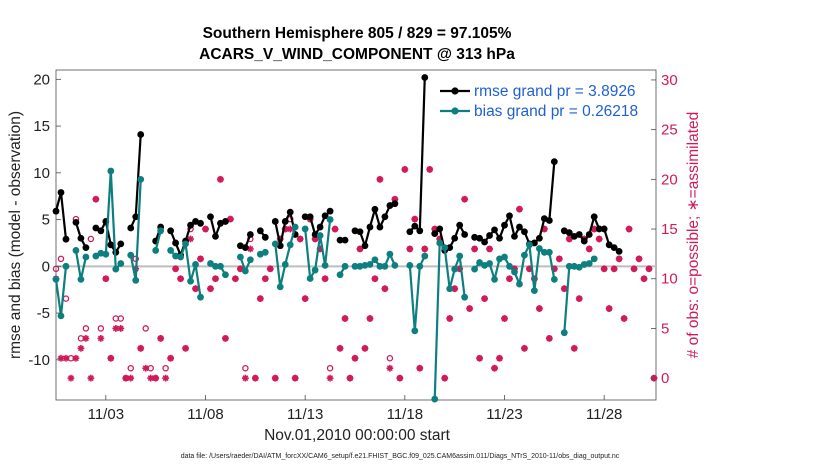  I want to click on bias-series-line, so click(417, 293).